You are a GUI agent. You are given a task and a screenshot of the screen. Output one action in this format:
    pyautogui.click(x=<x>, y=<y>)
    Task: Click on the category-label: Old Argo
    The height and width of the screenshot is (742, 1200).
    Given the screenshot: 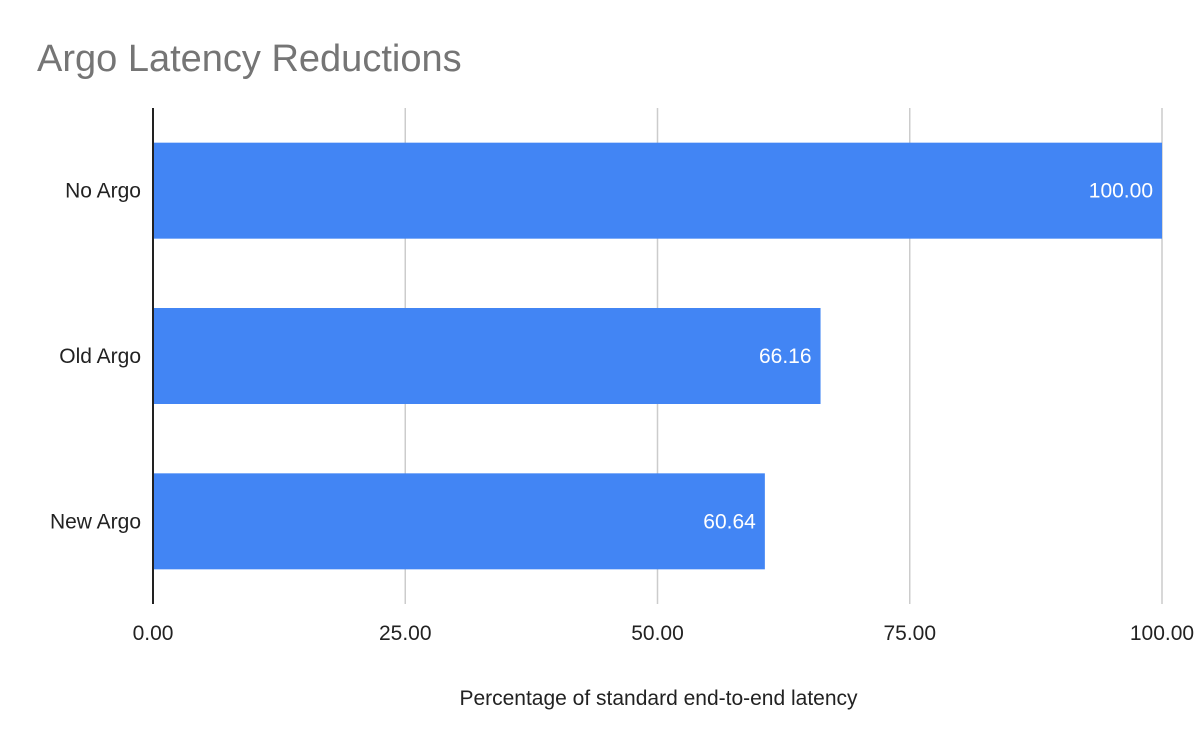 What is the action you would take?
    pyautogui.click(x=100, y=356)
    